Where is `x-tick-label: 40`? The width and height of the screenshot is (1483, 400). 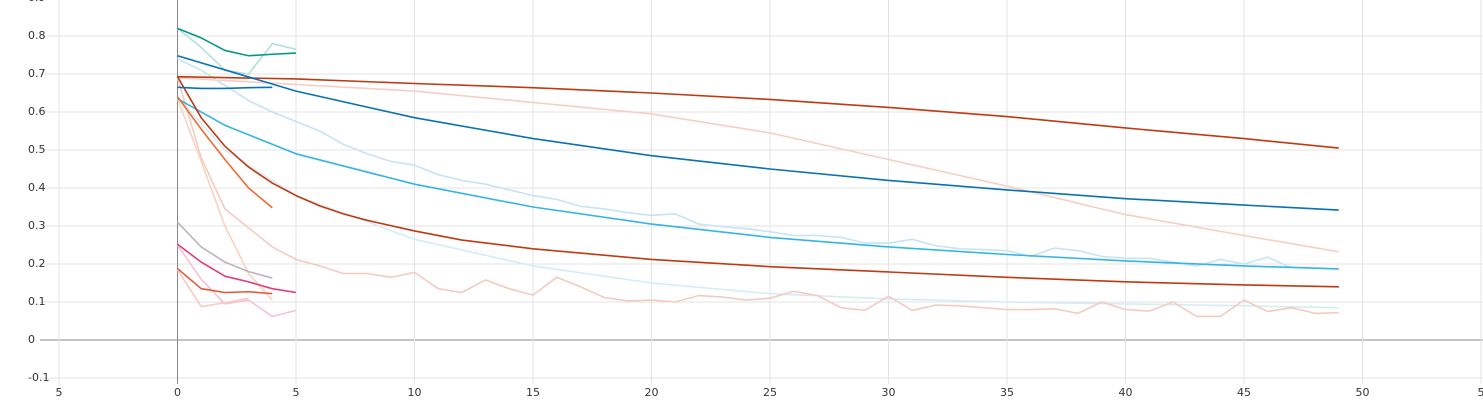
x-tick-label: 40 is located at coordinates (1126, 392).